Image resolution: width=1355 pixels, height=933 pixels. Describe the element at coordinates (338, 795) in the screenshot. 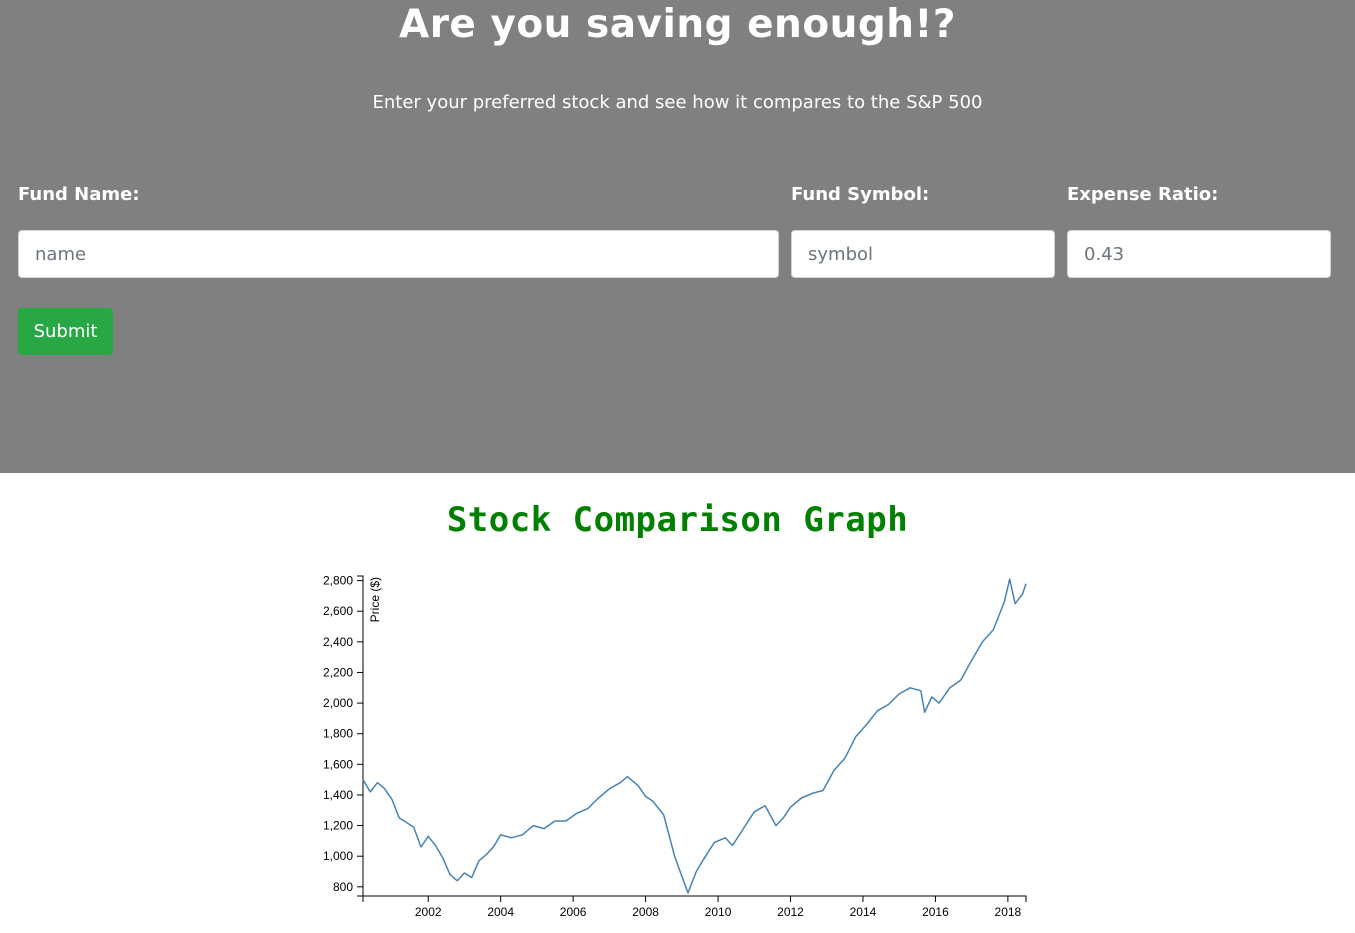

I see `y-tick-label: 1,400` at that location.